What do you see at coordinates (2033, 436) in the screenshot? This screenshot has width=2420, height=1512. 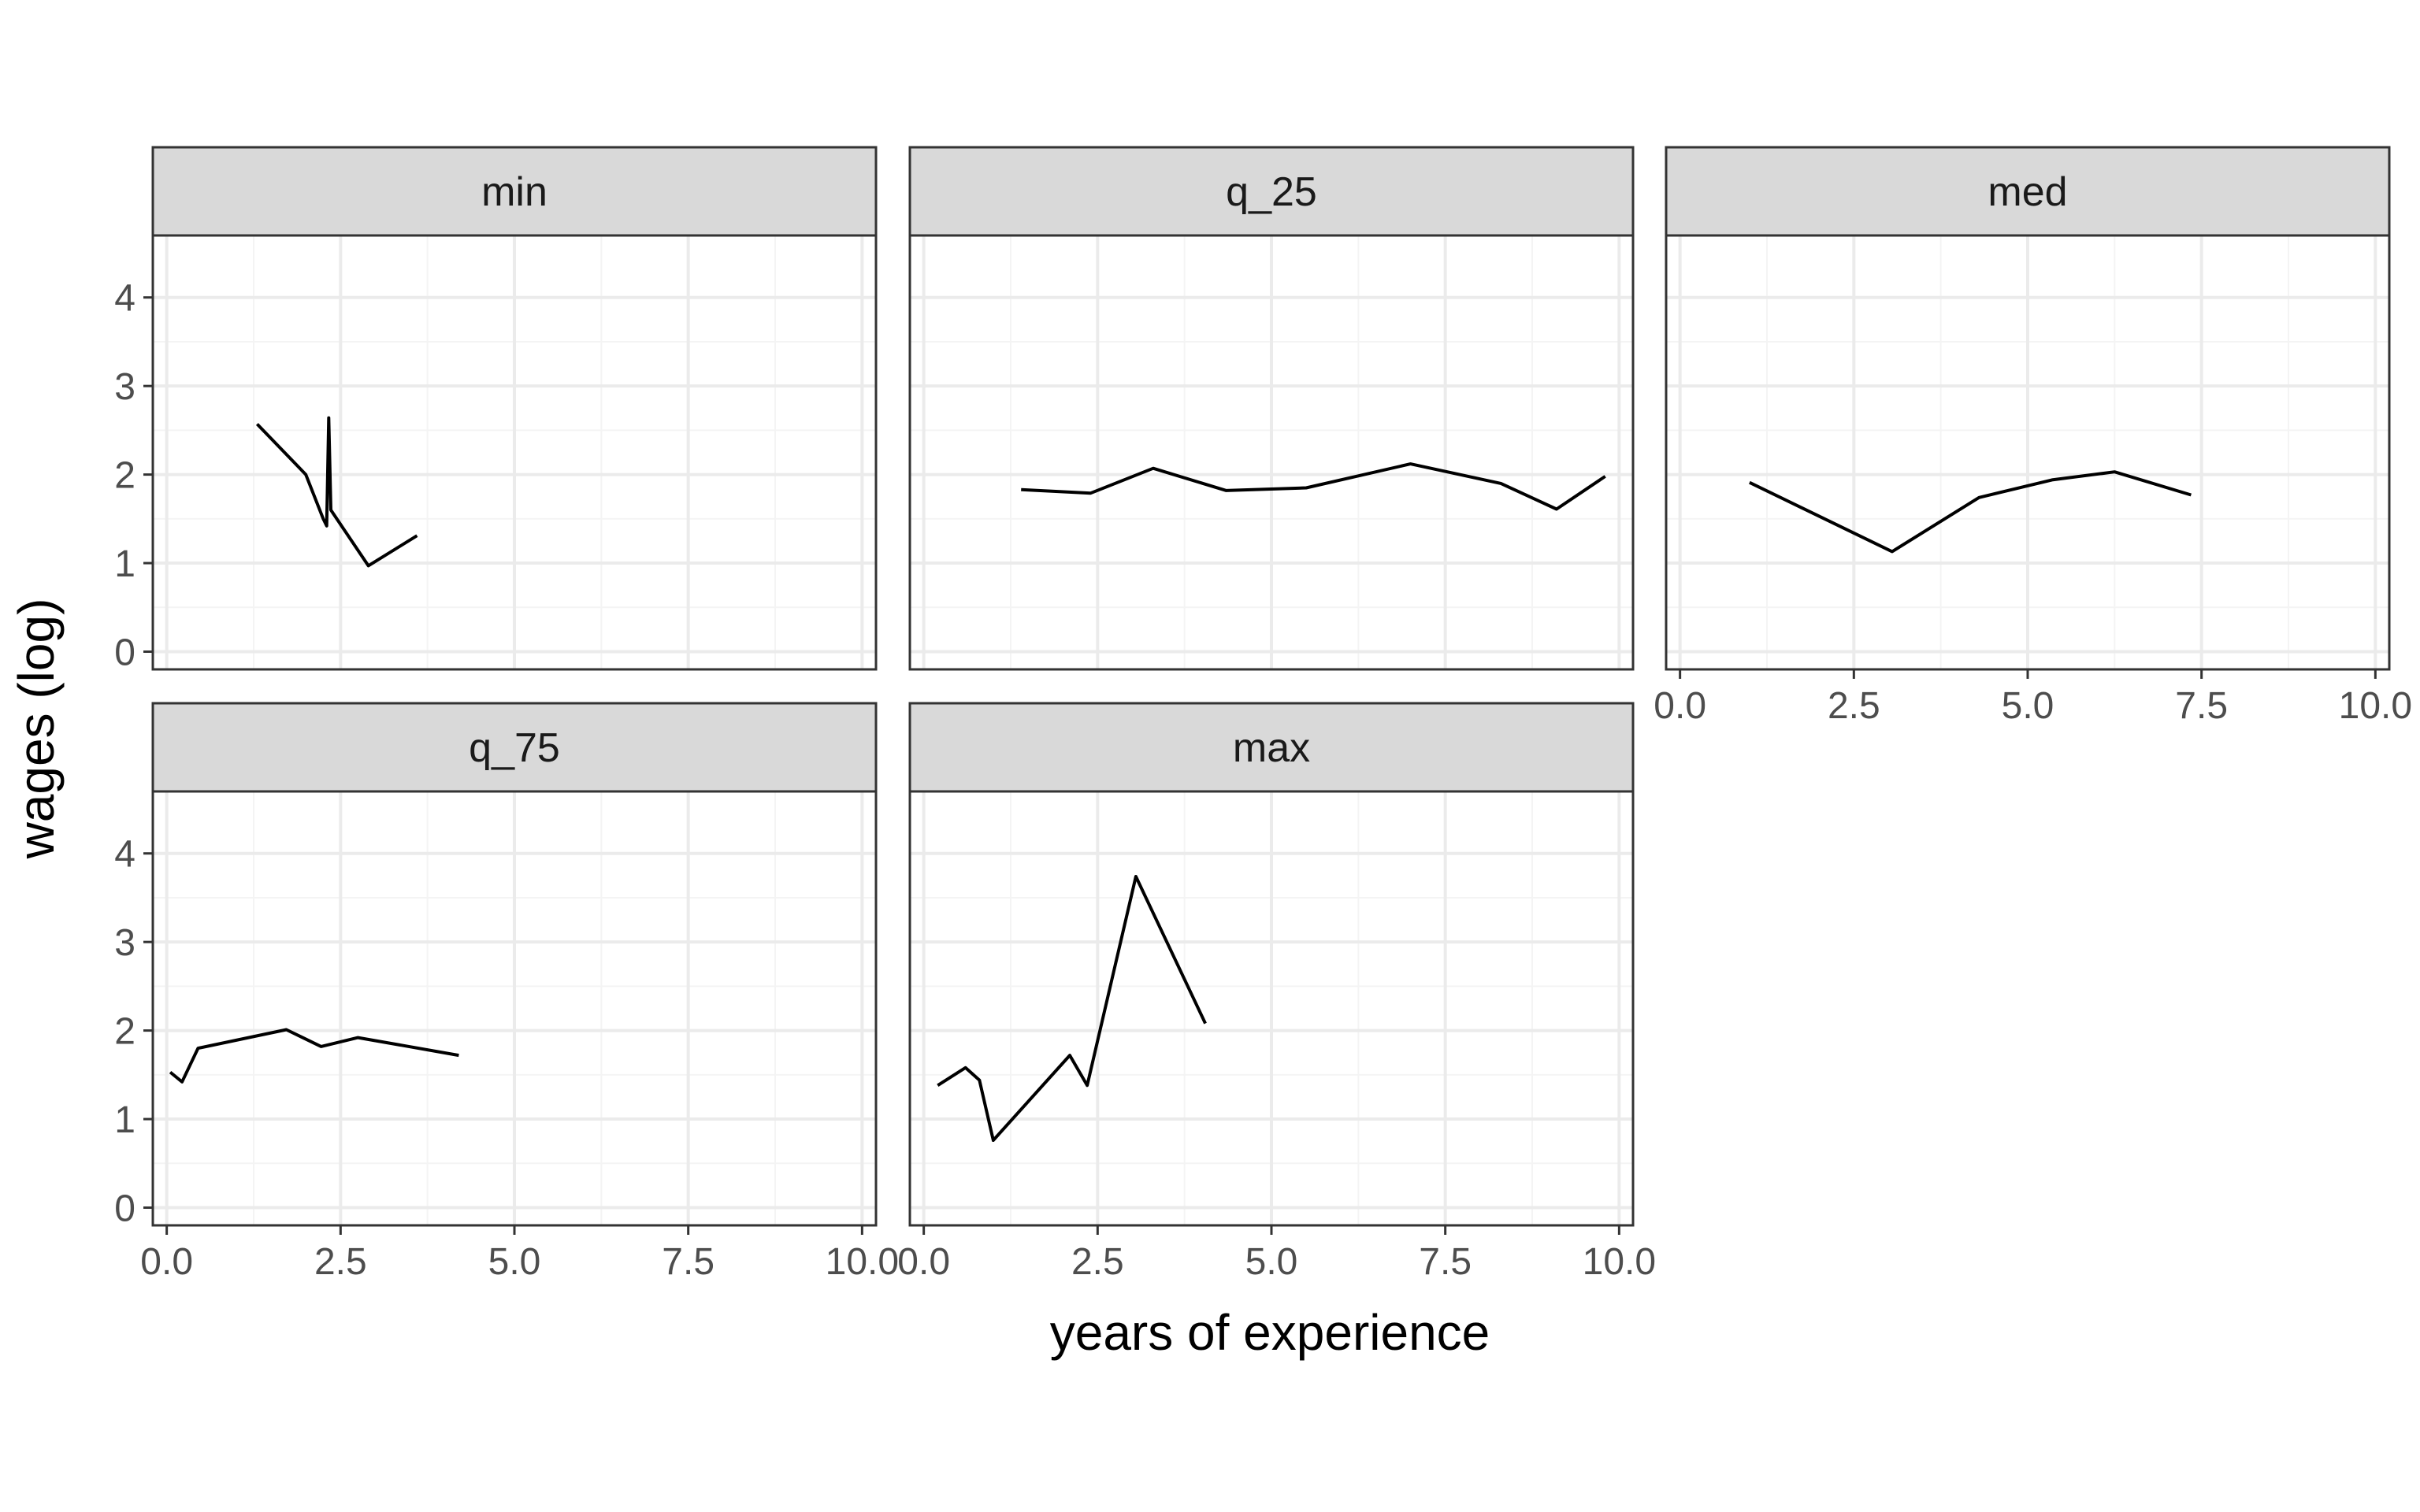 I see `facet-panel-med: med 0.0 2.5 5.0 7.5 10.0` at bounding box center [2033, 436].